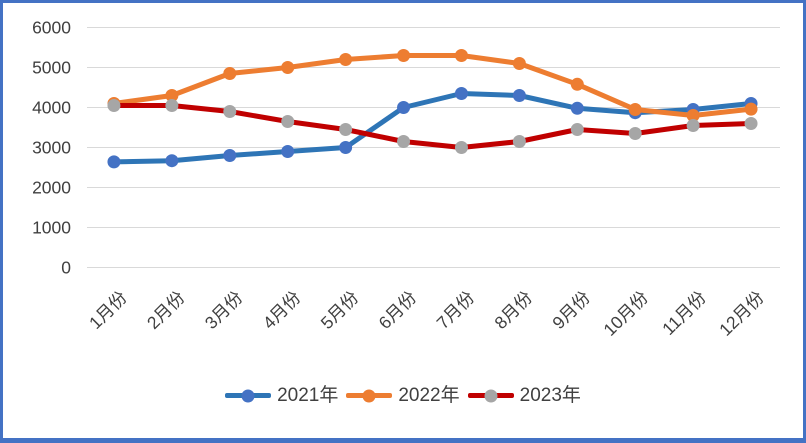  Describe the element at coordinates (224, 310) in the screenshot. I see `x-axis-tick-label: 3月份` at that location.